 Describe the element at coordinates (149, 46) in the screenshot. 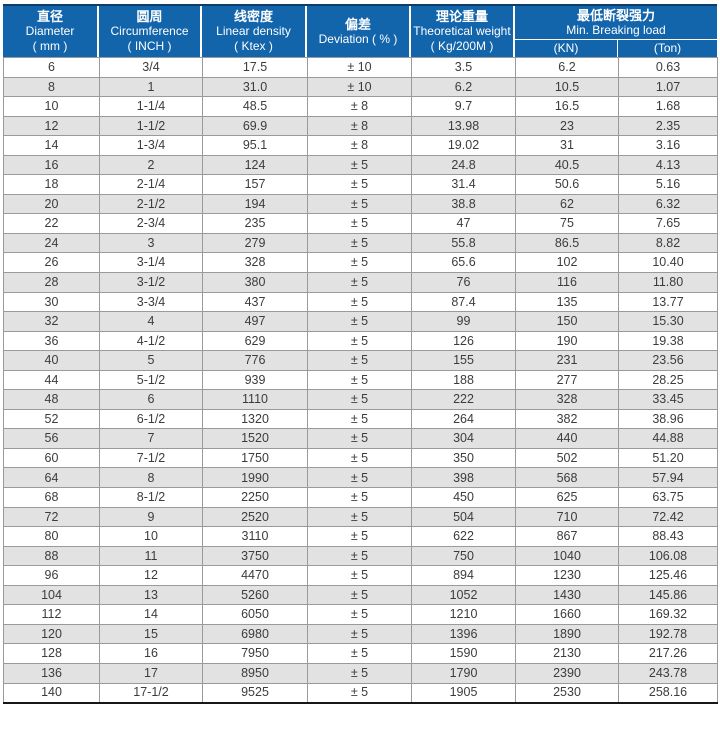

I see `circumference-unit: ( INCH )` at that location.